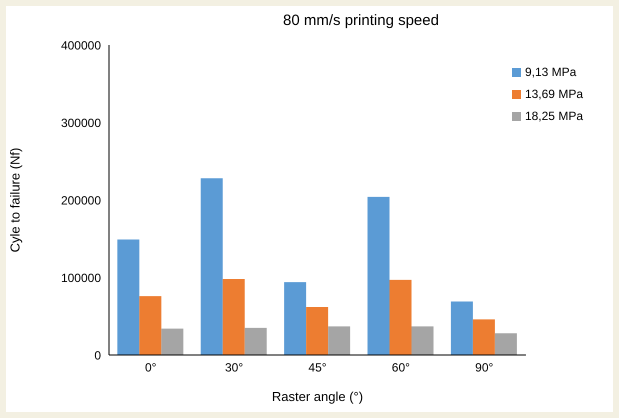 Image resolution: width=619 pixels, height=418 pixels. What do you see at coordinates (15, 200) in the screenshot?
I see `y-axis-title: Cyle to failure (Nf)` at bounding box center [15, 200].